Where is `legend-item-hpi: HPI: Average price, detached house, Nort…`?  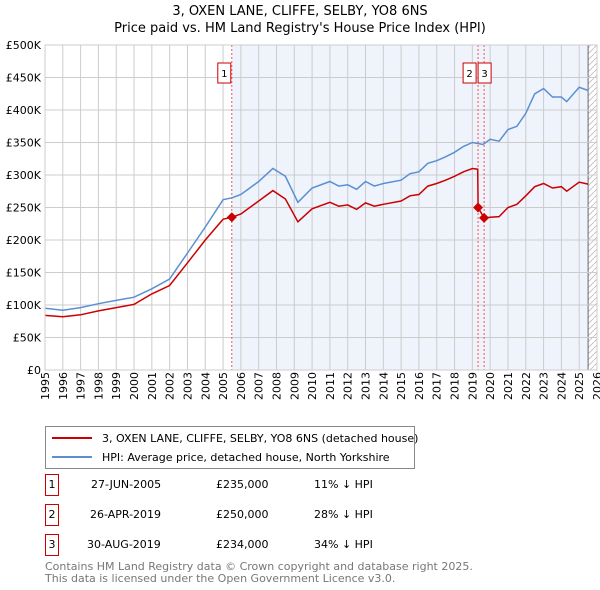
legend-item-hpi: HPI: Average price, detached house, Nort… is located at coordinates (221, 457).